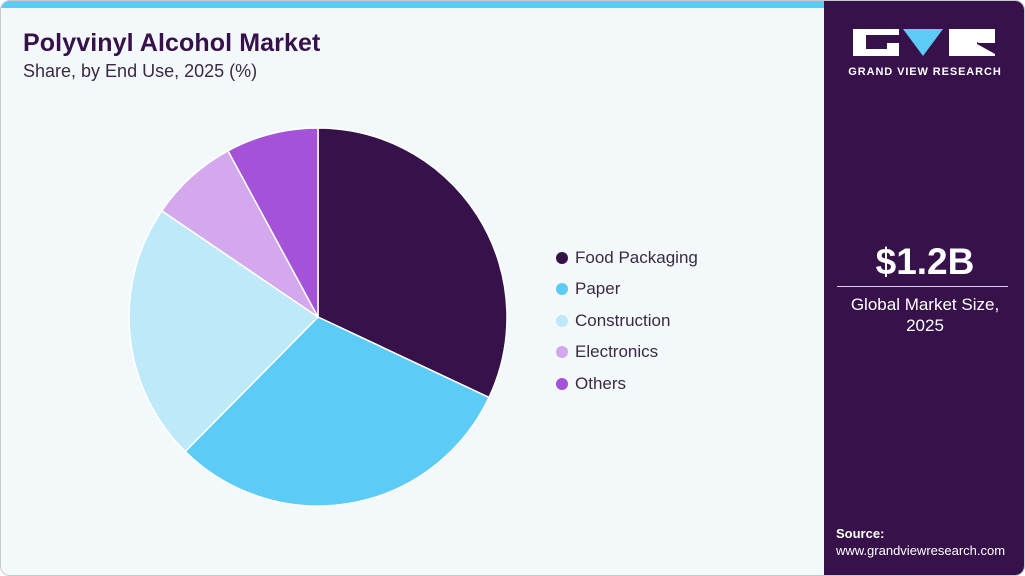  I want to click on legend-item-electronics: Electronics, so click(627, 353).